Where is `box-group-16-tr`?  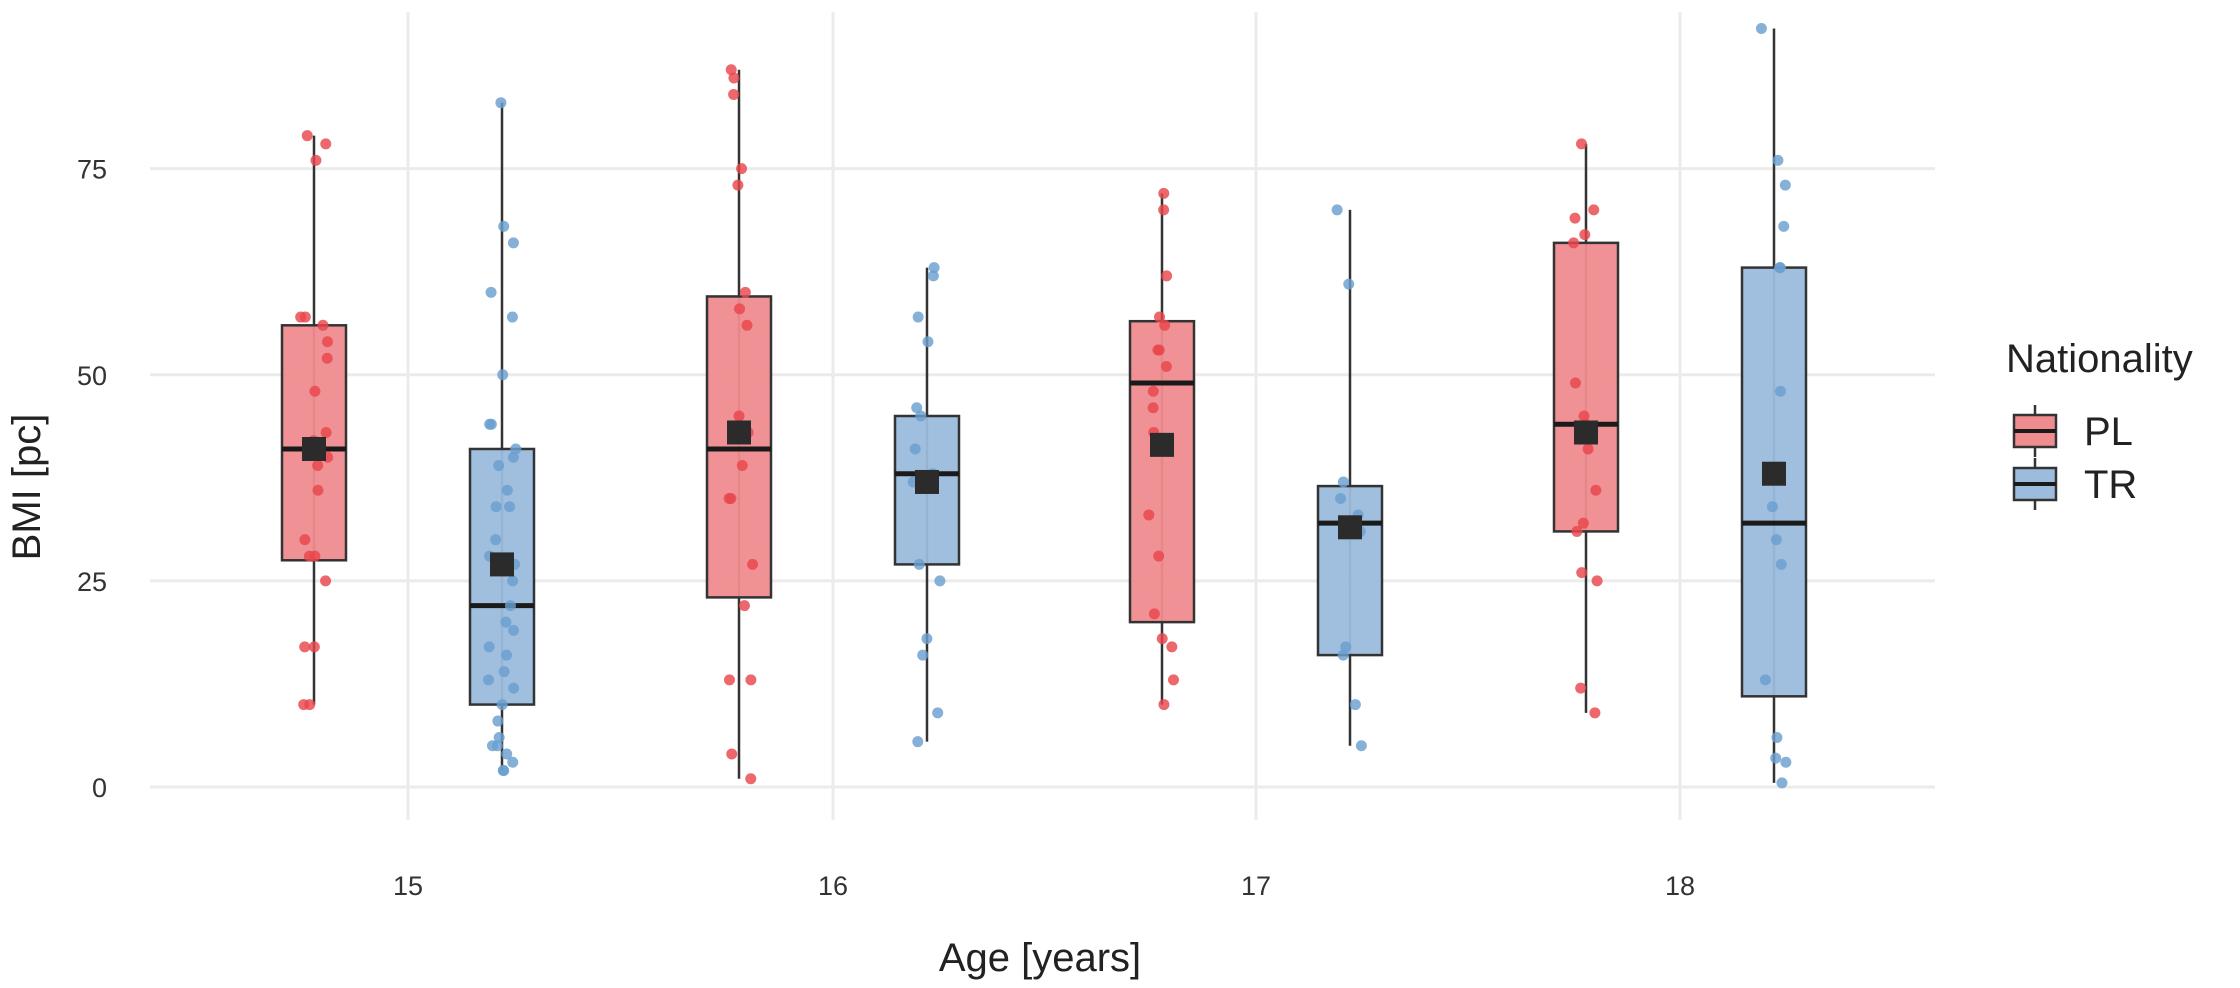 box-group-16-tr is located at coordinates (927, 505).